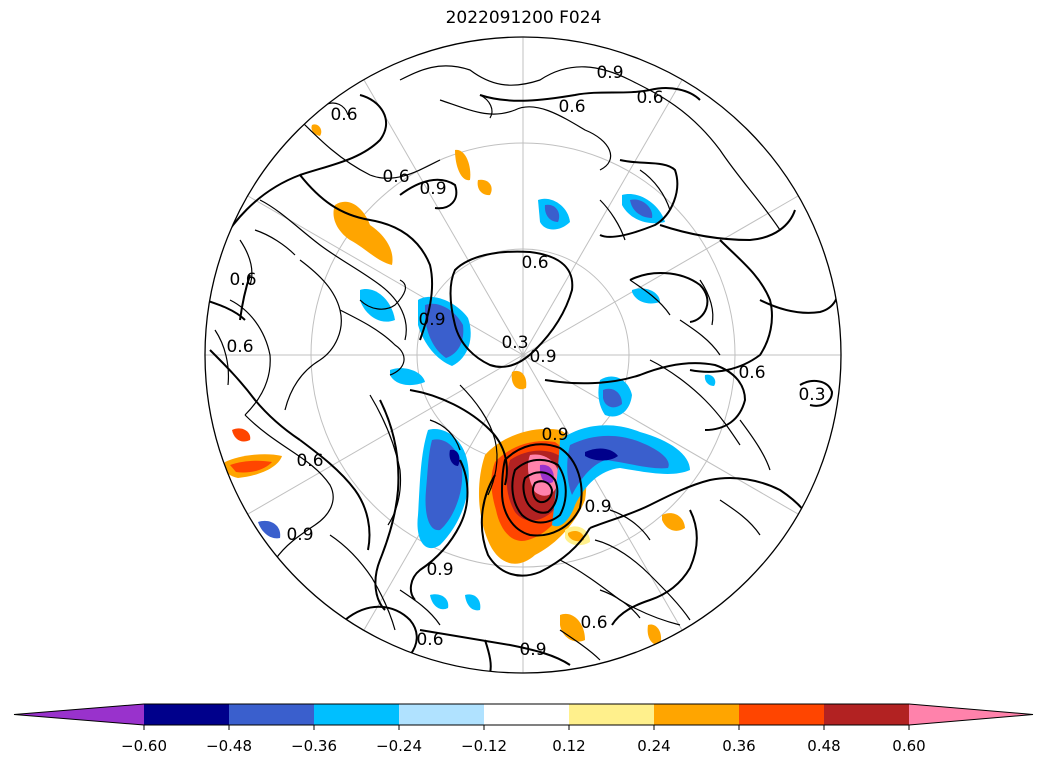 Image resolution: width=1047 pixels, height=765 pixels. What do you see at coordinates (399, 746) in the screenshot?
I see `colorbar-tick-label: −0.24` at bounding box center [399, 746].